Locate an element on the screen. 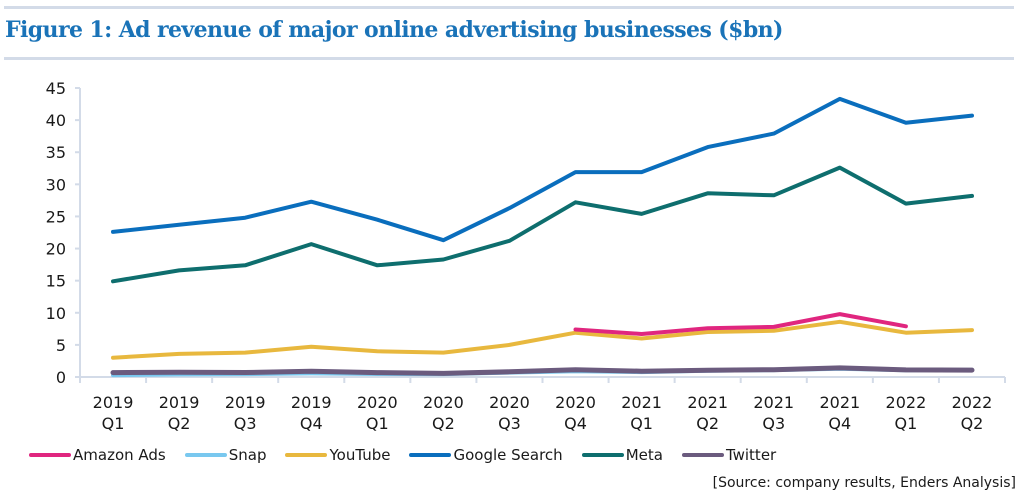 The height and width of the screenshot is (499, 1024). y-tick-label: 40 is located at coordinates (56, 120).